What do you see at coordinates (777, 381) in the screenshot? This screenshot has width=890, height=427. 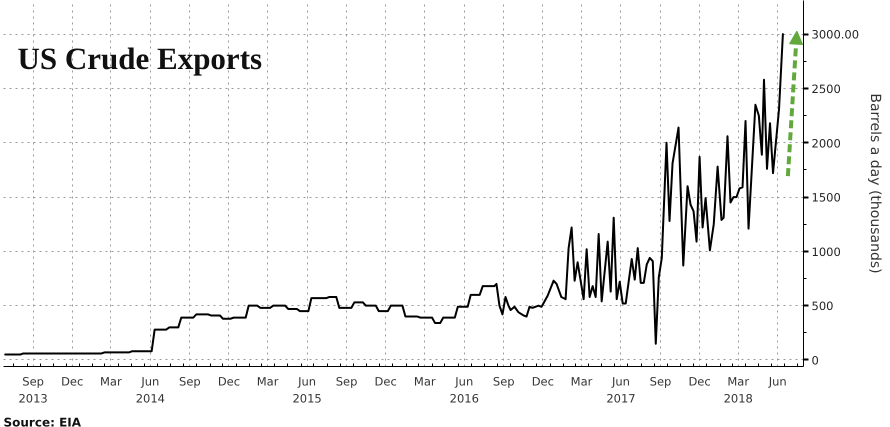 I see `x-tick-label: Jun` at bounding box center [777, 381].